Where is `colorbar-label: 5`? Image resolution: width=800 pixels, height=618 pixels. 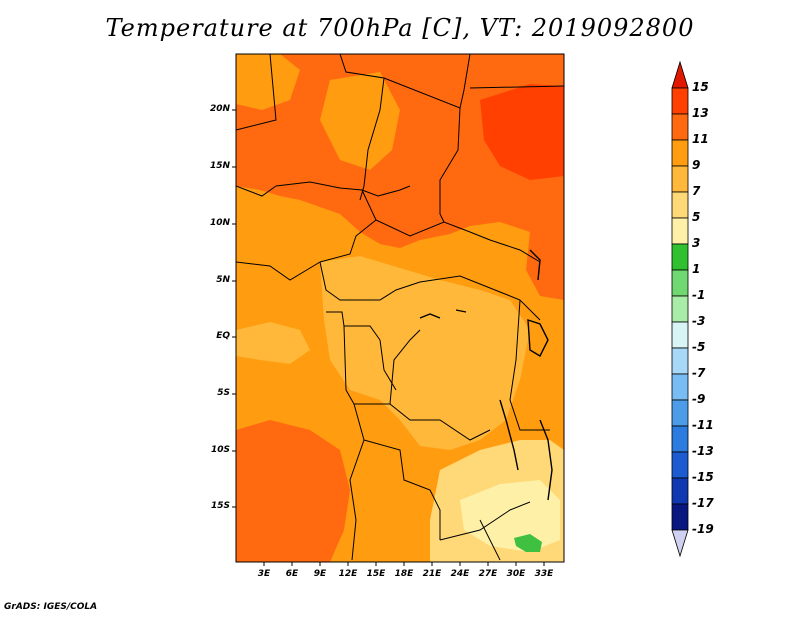 colorbar-label: 5 is located at coordinates (696, 217).